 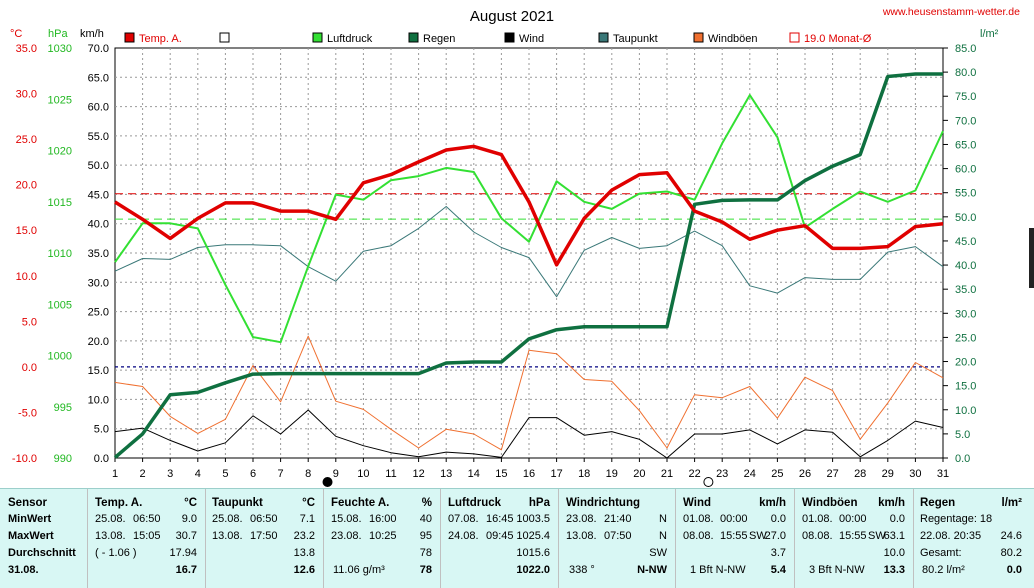 I want to click on stats-rain-days: Regentage: 18, so click(x=956, y=519).